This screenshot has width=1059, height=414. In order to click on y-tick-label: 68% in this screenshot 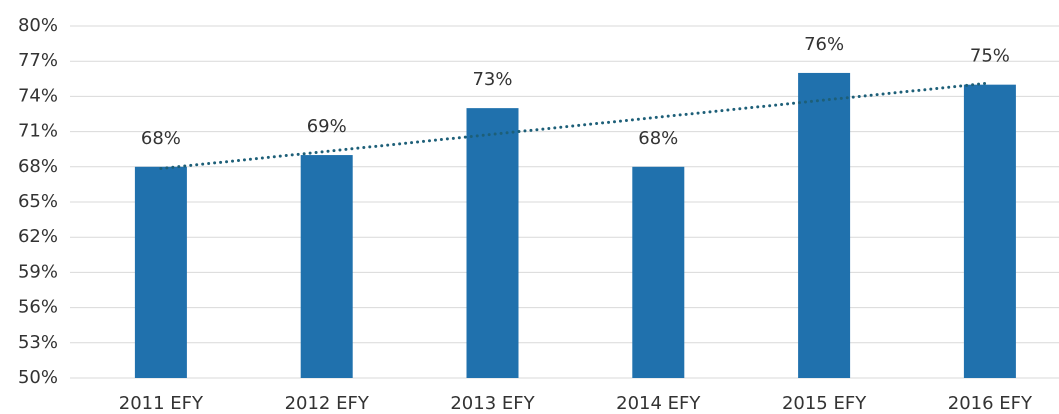, I will do `click(38, 166)`.